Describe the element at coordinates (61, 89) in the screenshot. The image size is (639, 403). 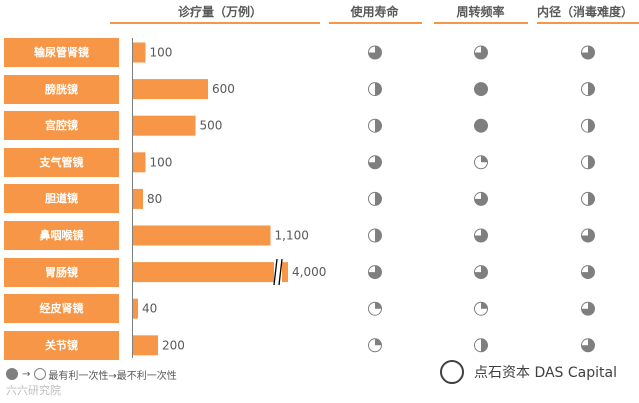
I see `category-label: 膀胱镜` at that location.